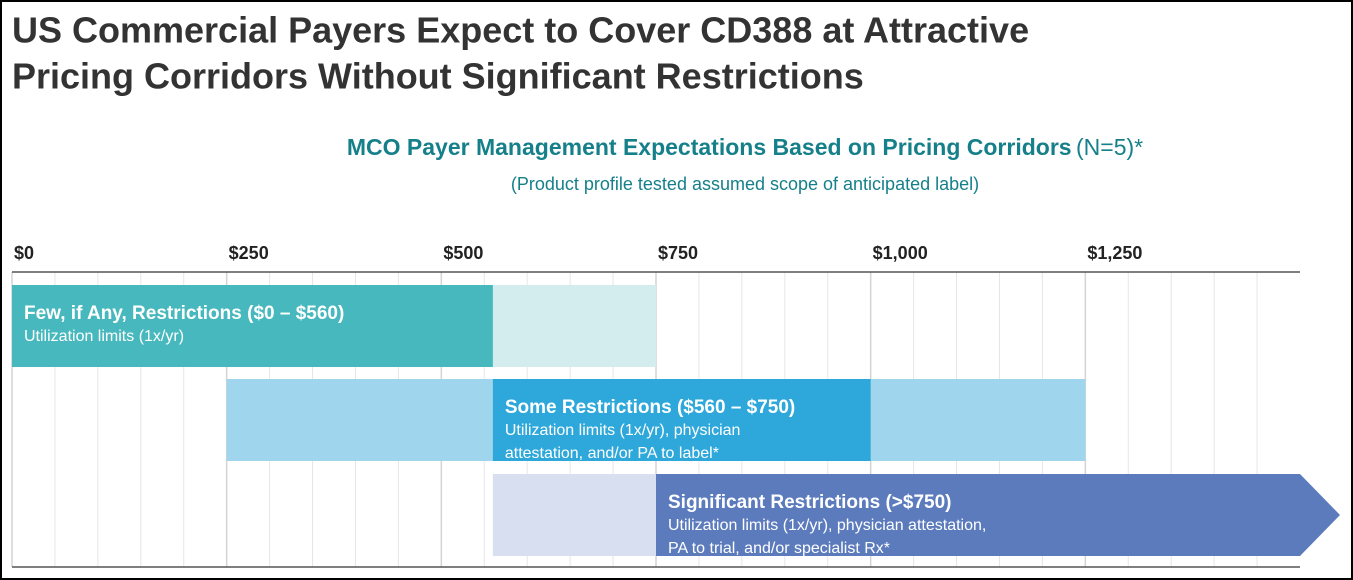 The image size is (1353, 580). I want to click on x-tick-label: $500, so click(463, 253).